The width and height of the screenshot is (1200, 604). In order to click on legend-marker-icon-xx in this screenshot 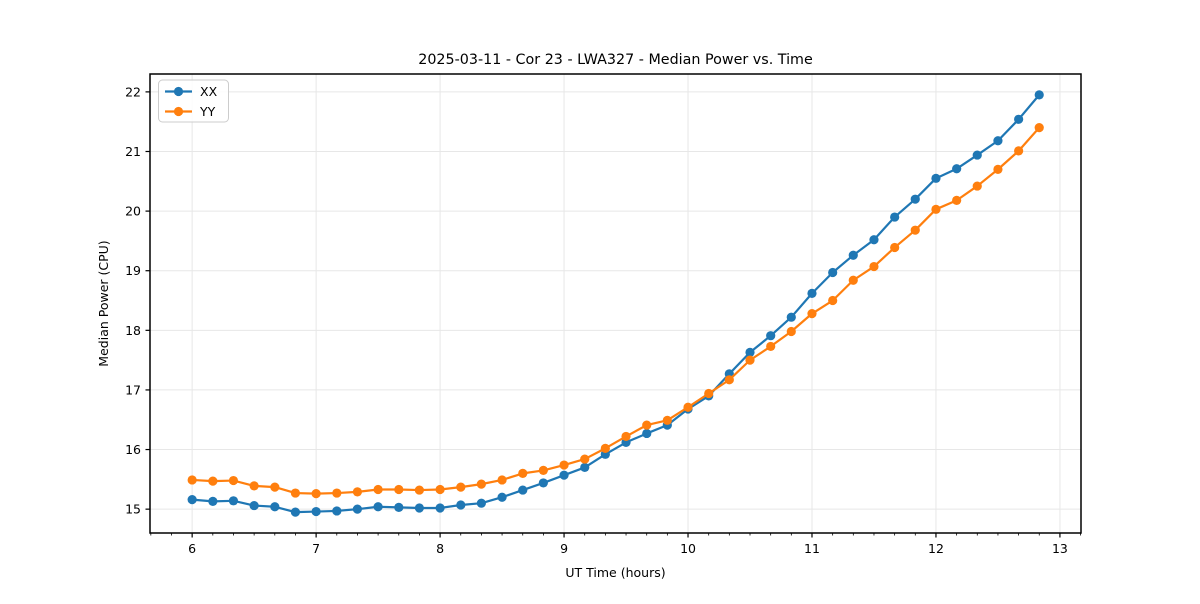, I will do `click(178, 91)`.